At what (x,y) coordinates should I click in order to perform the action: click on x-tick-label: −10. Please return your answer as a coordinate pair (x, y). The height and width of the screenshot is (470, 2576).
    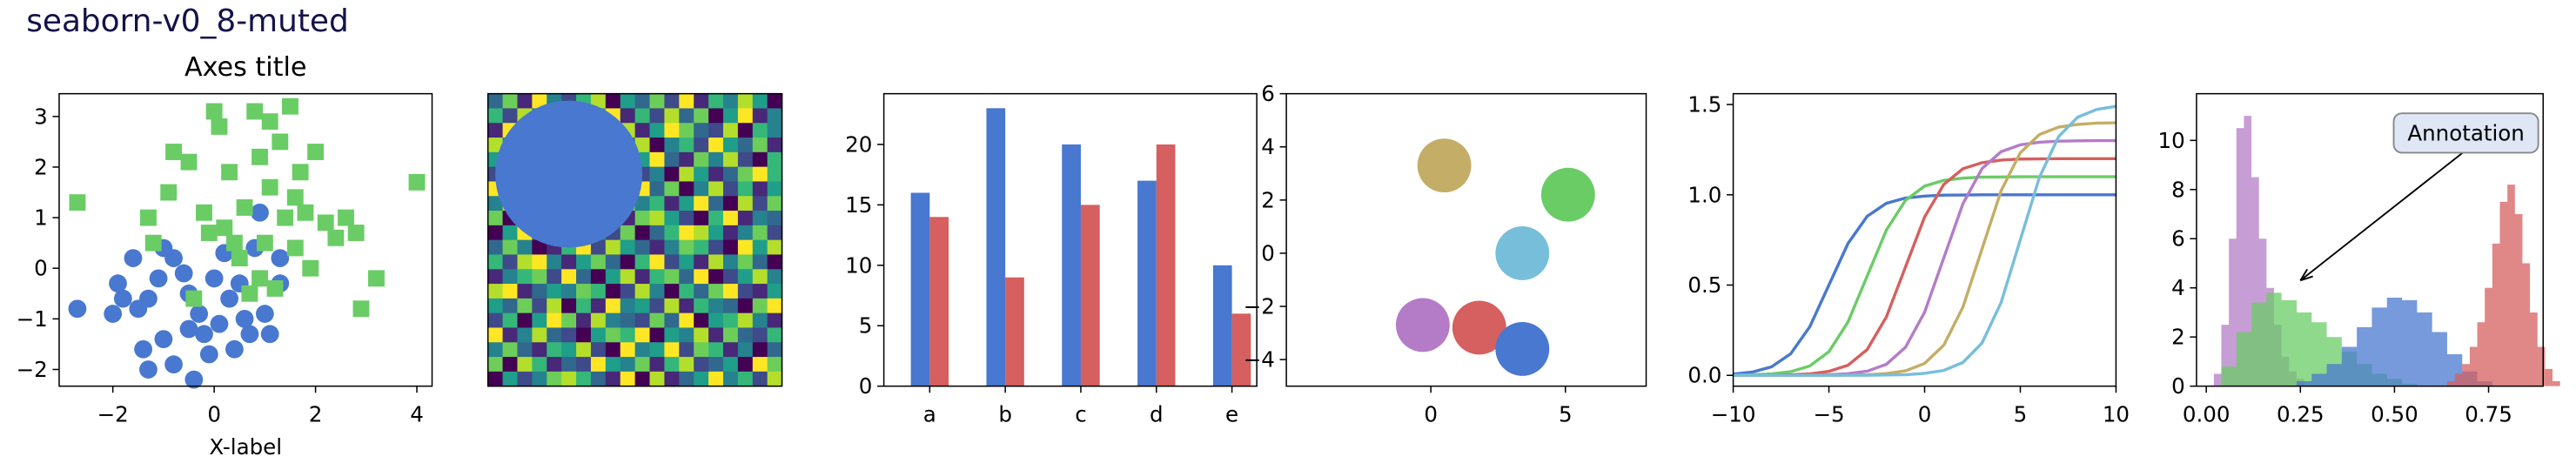
    Looking at the image, I should click on (1733, 414).